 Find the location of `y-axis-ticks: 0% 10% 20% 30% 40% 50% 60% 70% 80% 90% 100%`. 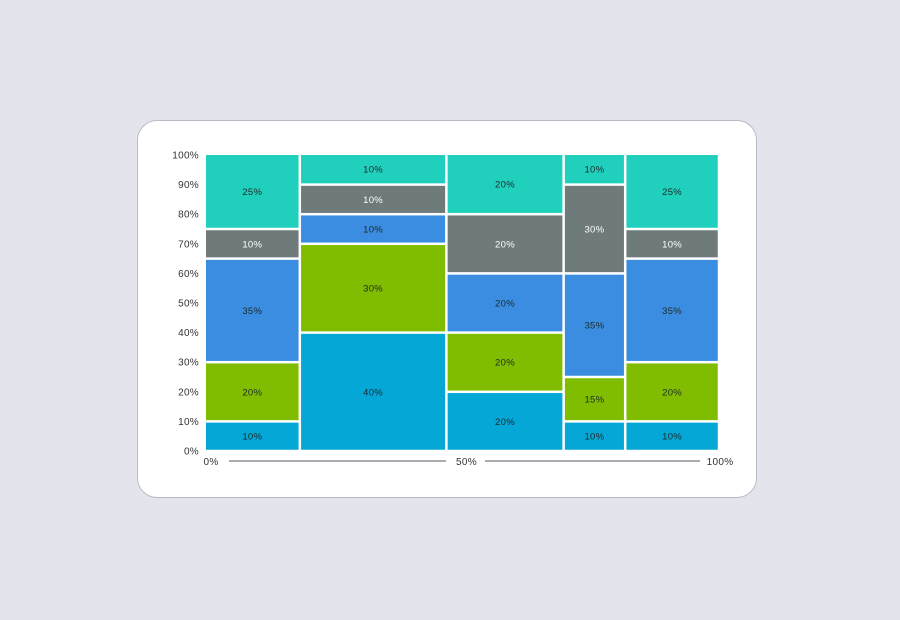

y-axis-ticks: 0% 10% 20% 30% 40% 50% 60% 70% 80% 90% 100% is located at coordinates (185, 304).